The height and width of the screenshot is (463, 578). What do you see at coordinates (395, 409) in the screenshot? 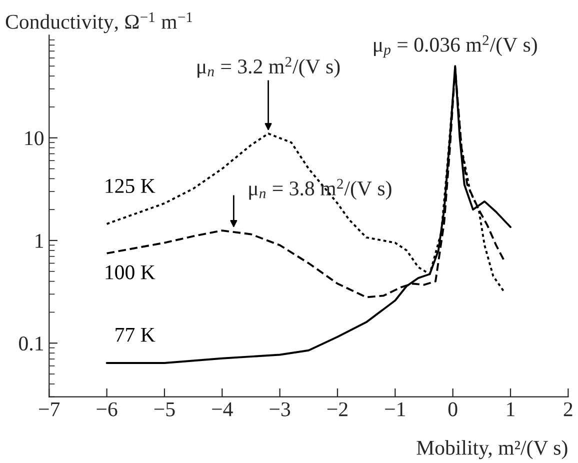
I see `x-tick-label: −1` at bounding box center [395, 409].